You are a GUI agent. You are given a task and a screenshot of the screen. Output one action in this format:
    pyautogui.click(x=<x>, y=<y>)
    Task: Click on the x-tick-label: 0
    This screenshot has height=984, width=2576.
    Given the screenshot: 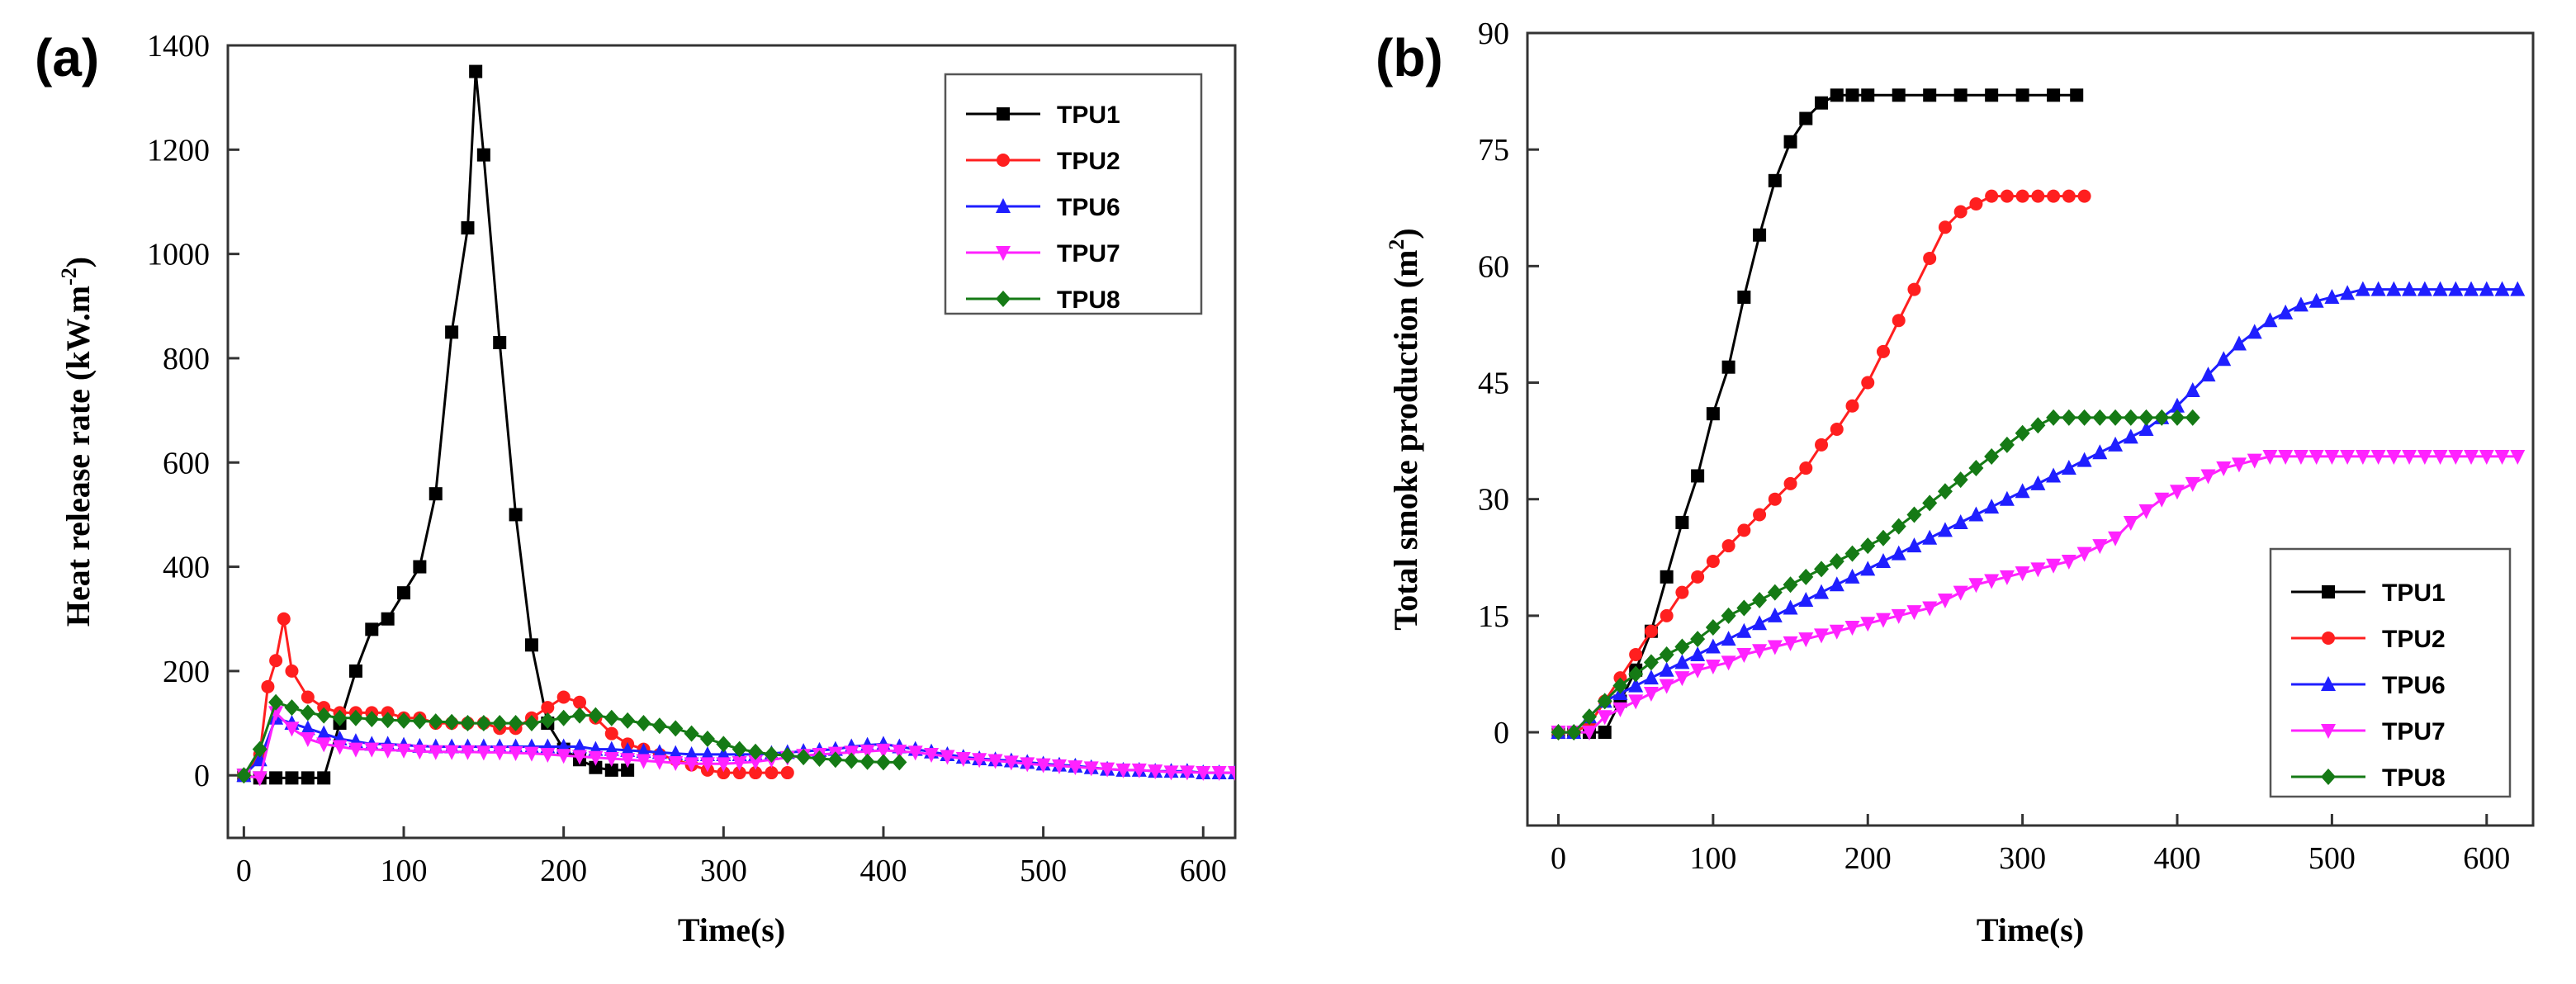 What is the action you would take?
    pyautogui.click(x=244, y=871)
    